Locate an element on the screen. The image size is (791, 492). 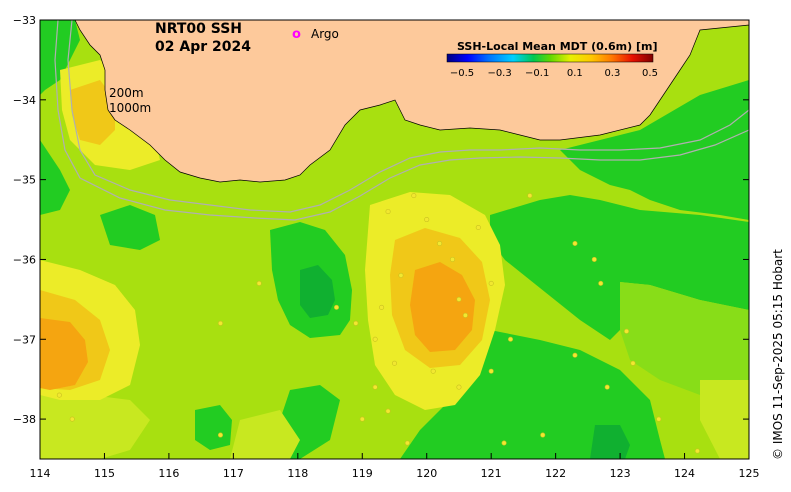
ssh-region-central-orange is located at coordinates (442, 307).